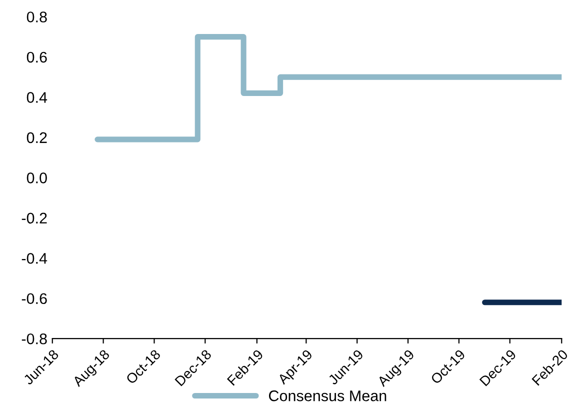 This screenshot has width=582, height=418. What do you see at coordinates (34, 338) in the screenshot?
I see `y-tick-label: -0.8` at bounding box center [34, 338].